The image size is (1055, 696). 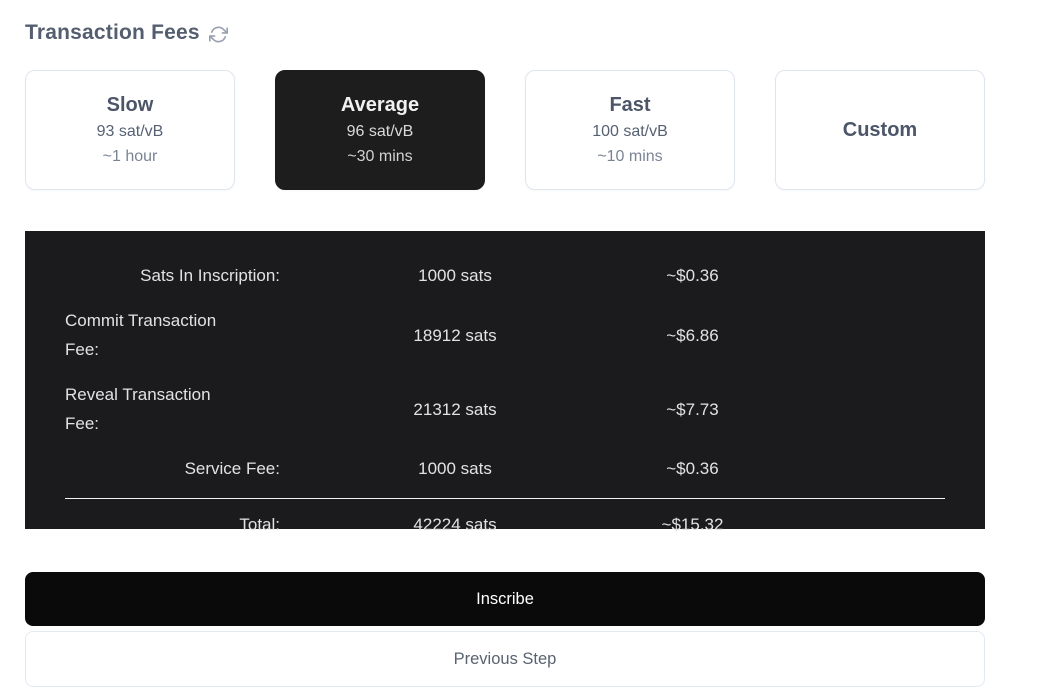 What do you see at coordinates (505, 524) in the screenshot?
I see `total-row: Total: 42224 sats ~$15.32` at bounding box center [505, 524].